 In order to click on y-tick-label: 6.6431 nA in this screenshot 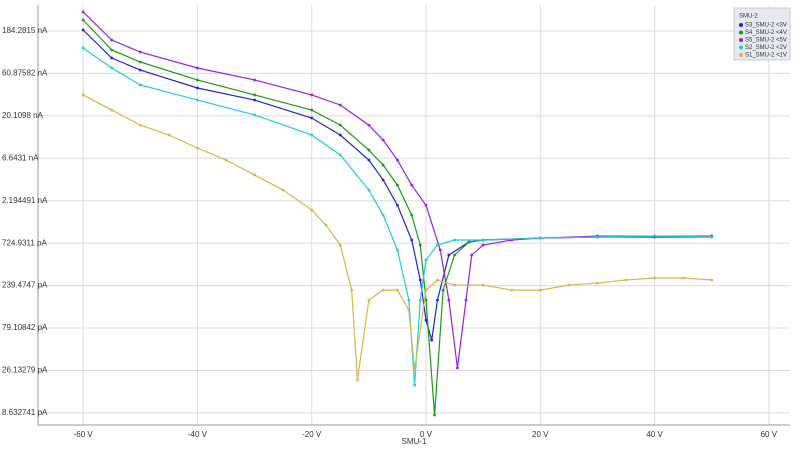, I will do `click(20, 157)`.